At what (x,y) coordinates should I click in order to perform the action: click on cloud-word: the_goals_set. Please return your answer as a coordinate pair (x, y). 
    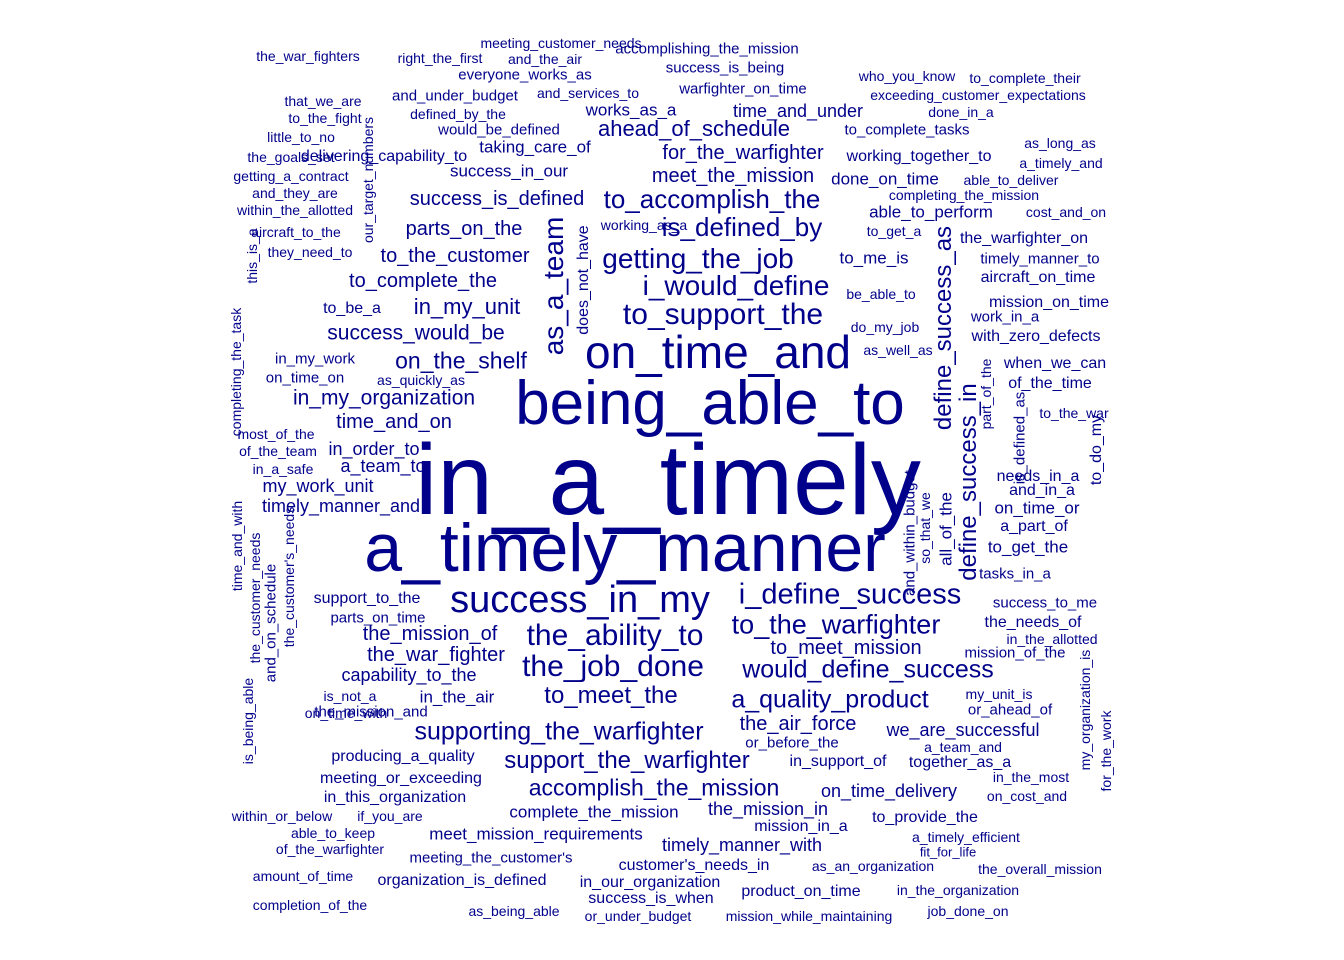
    Looking at the image, I should click on (291, 157).